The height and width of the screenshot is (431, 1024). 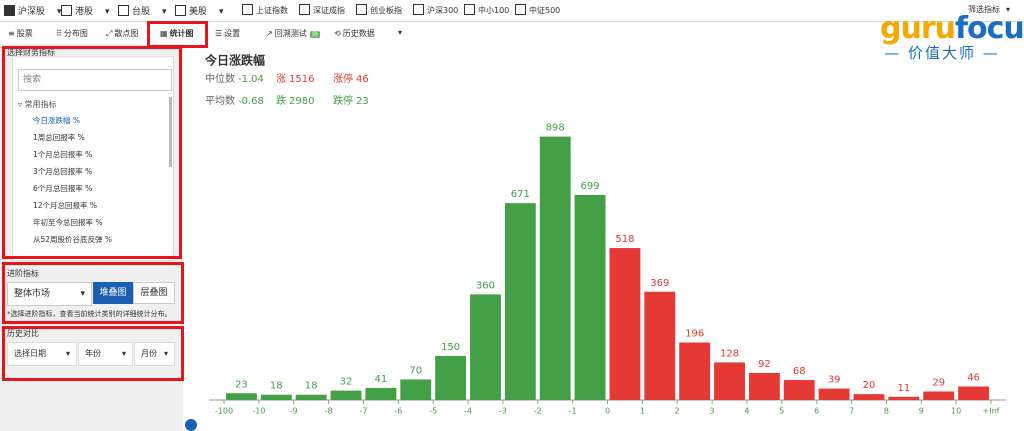 What do you see at coordinates (343, 100) in the screenshot?
I see `stat-label: 跌停` at bounding box center [343, 100].